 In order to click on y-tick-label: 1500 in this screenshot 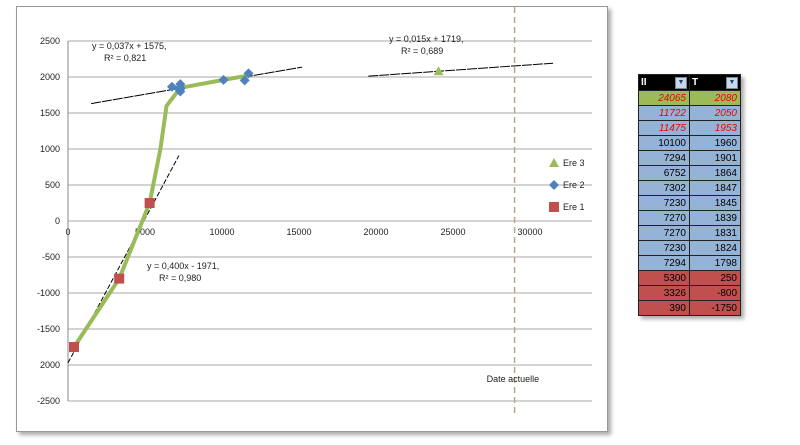, I will do `click(50, 113)`.